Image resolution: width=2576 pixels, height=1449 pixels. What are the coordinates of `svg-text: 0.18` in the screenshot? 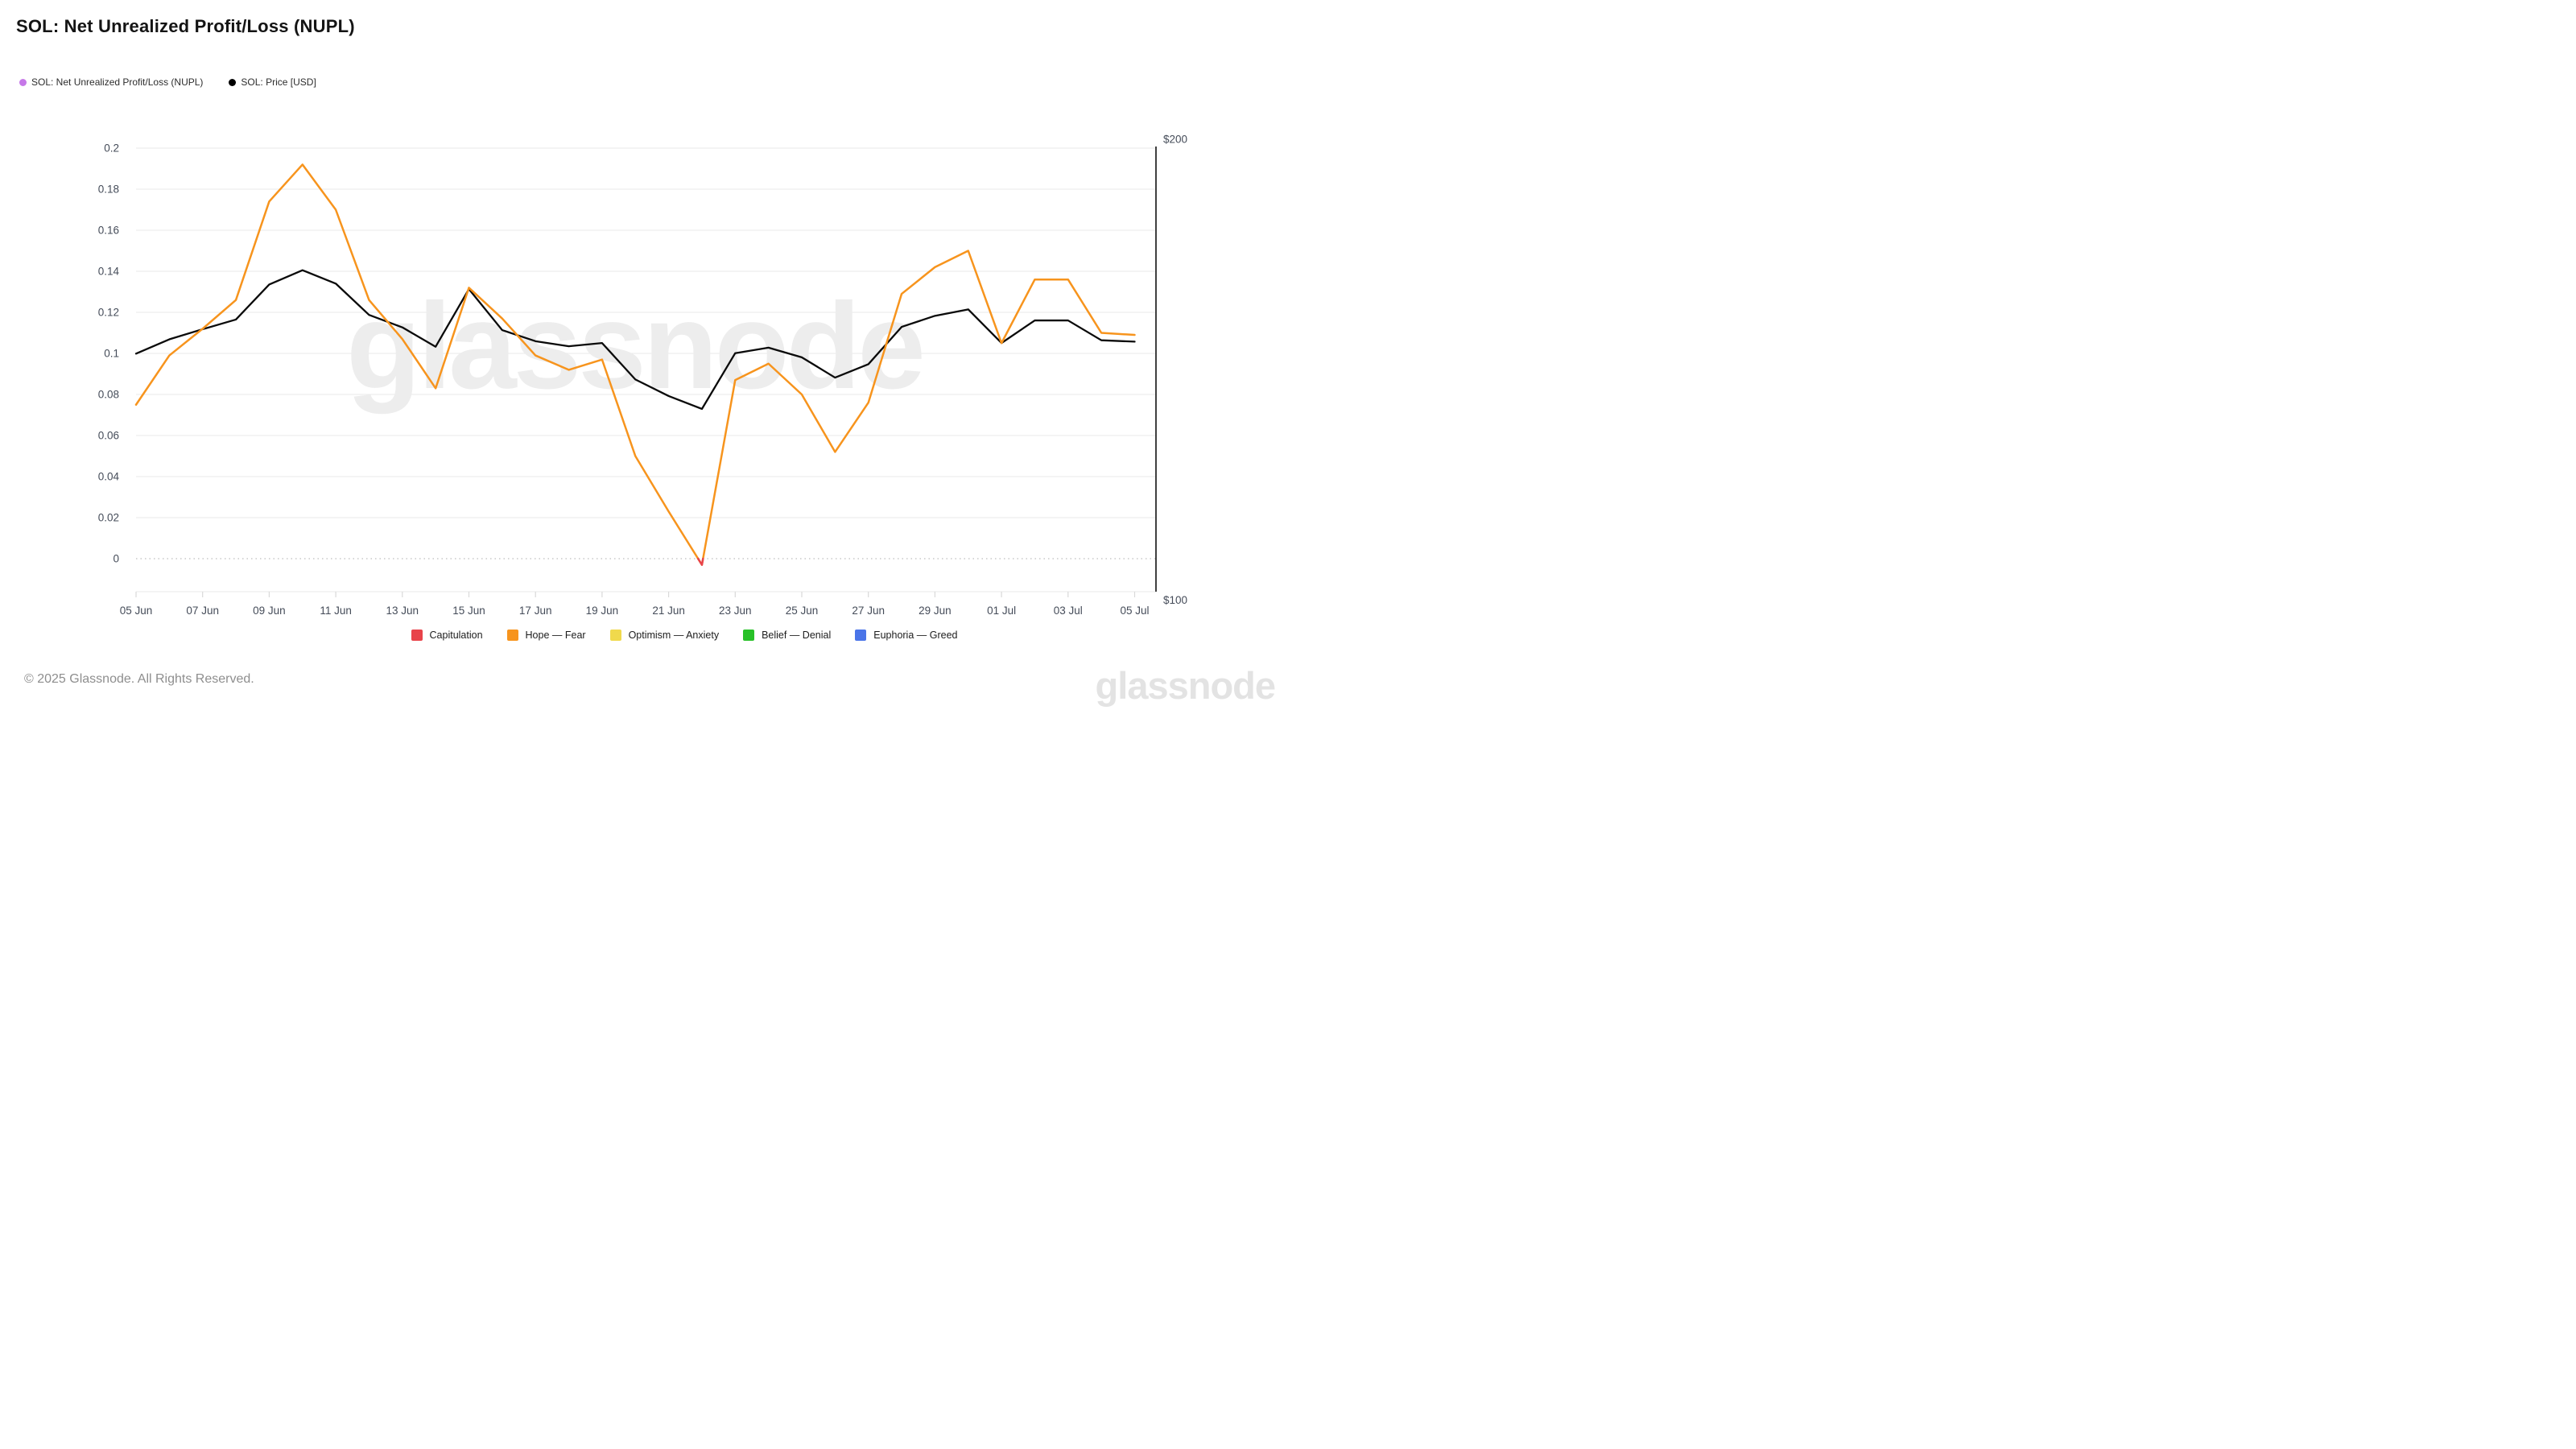 It's located at (108, 190).